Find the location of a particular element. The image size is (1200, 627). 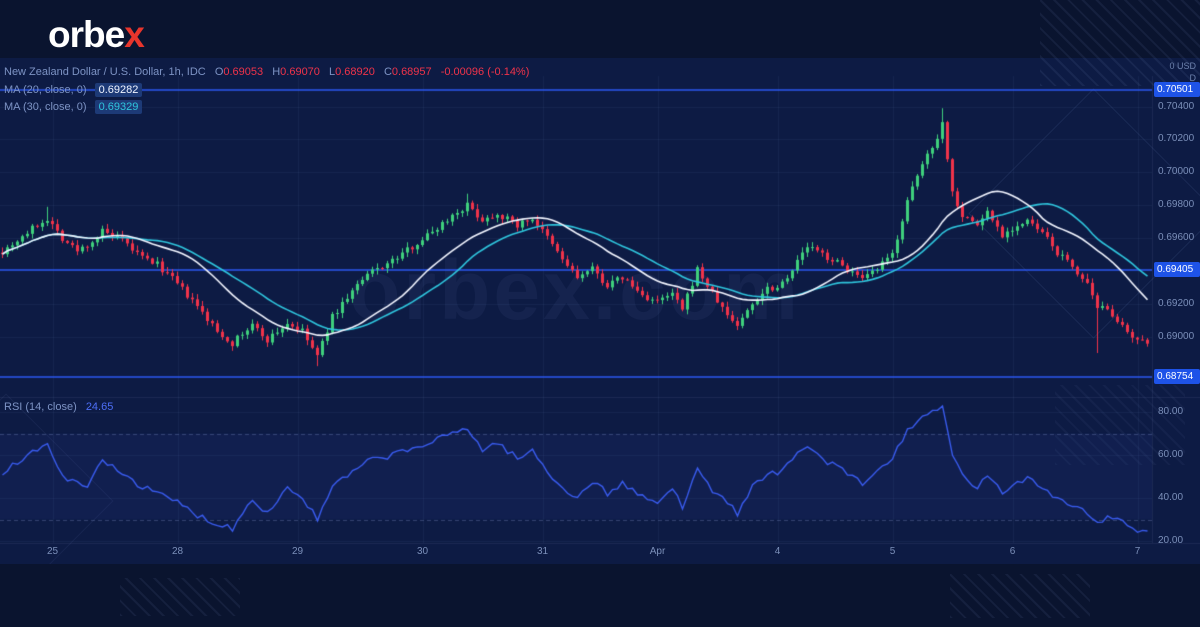

price-level-tag: 0.70501 is located at coordinates (1177, 89).